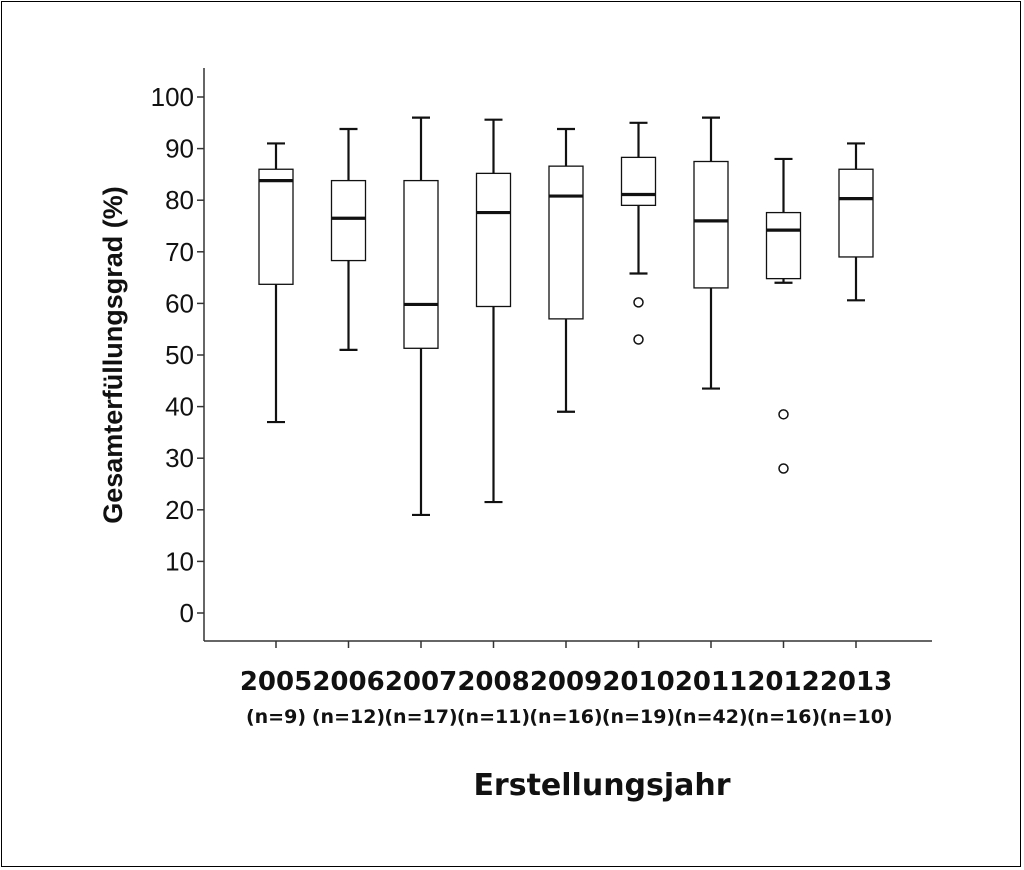 The image size is (1024, 870). Describe the element at coordinates (783, 682) in the screenshot. I see `x-tick-label: 2012` at that location.